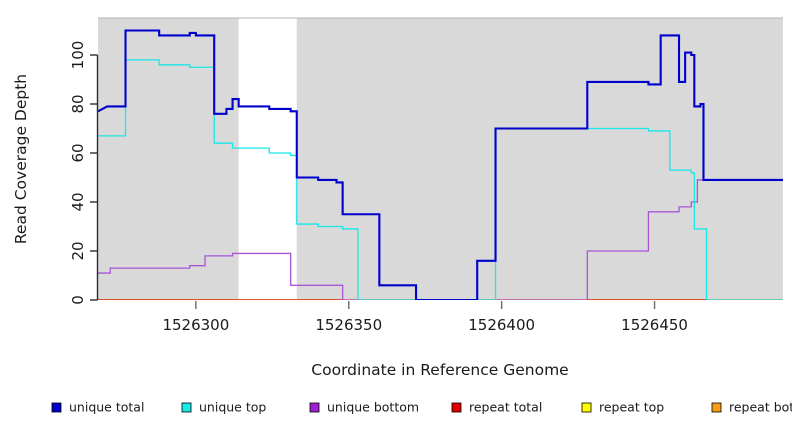  What do you see at coordinates (21, 159) in the screenshot?
I see `y-axis-title: Read Coverage Depth` at bounding box center [21, 159].